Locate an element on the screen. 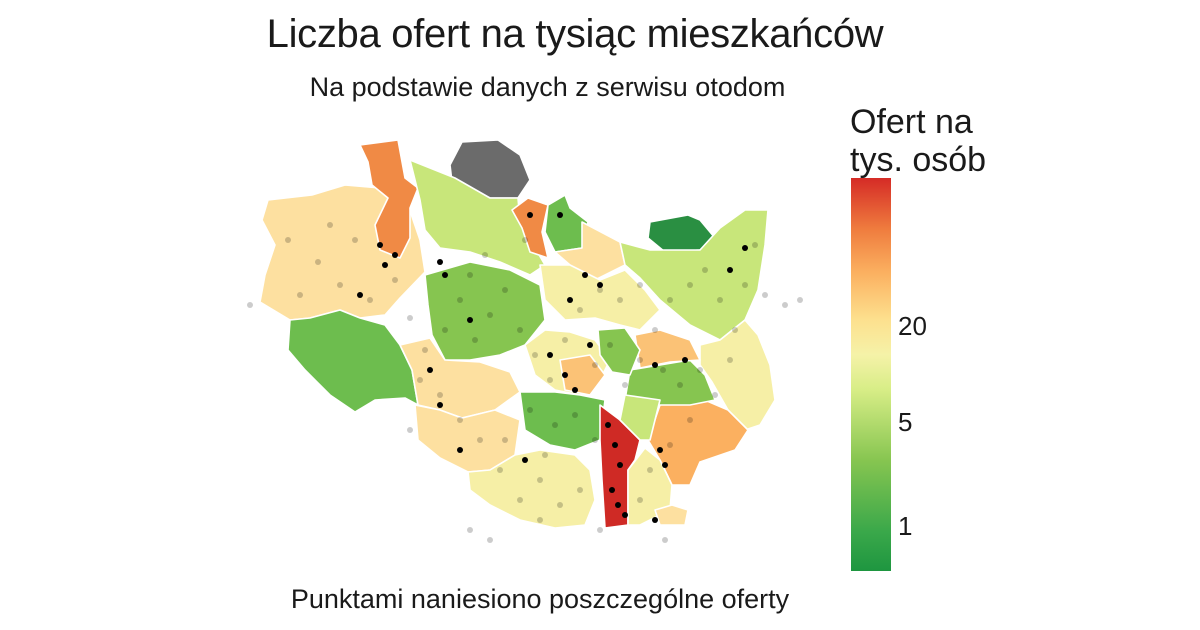 The width and height of the screenshot is (1200, 630). district-center-green is located at coordinates (619, 351).